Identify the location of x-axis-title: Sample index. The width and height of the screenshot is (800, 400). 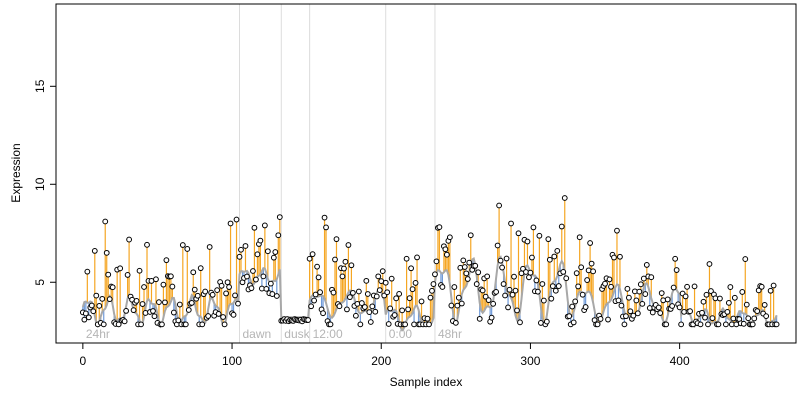
(426, 382).